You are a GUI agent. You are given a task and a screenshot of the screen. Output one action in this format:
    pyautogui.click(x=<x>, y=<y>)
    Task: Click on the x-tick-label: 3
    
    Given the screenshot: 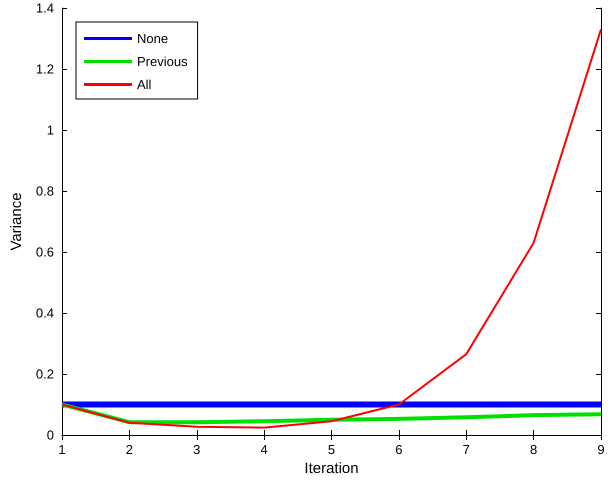 What is the action you would take?
    pyautogui.click(x=196, y=449)
    